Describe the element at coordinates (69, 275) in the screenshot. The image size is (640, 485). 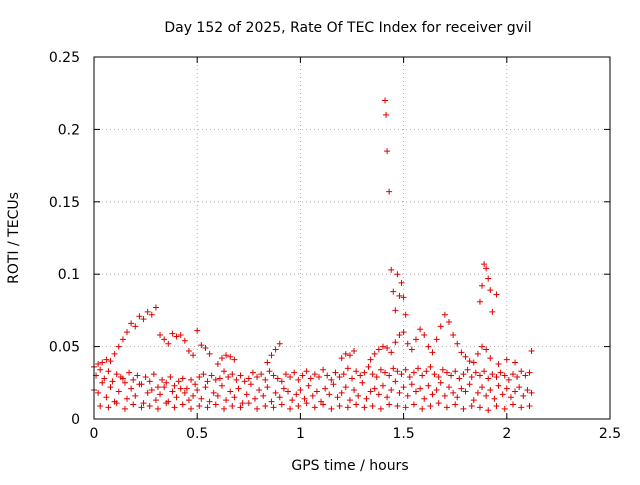
I see `y-tick-label: 0.1` at that location.